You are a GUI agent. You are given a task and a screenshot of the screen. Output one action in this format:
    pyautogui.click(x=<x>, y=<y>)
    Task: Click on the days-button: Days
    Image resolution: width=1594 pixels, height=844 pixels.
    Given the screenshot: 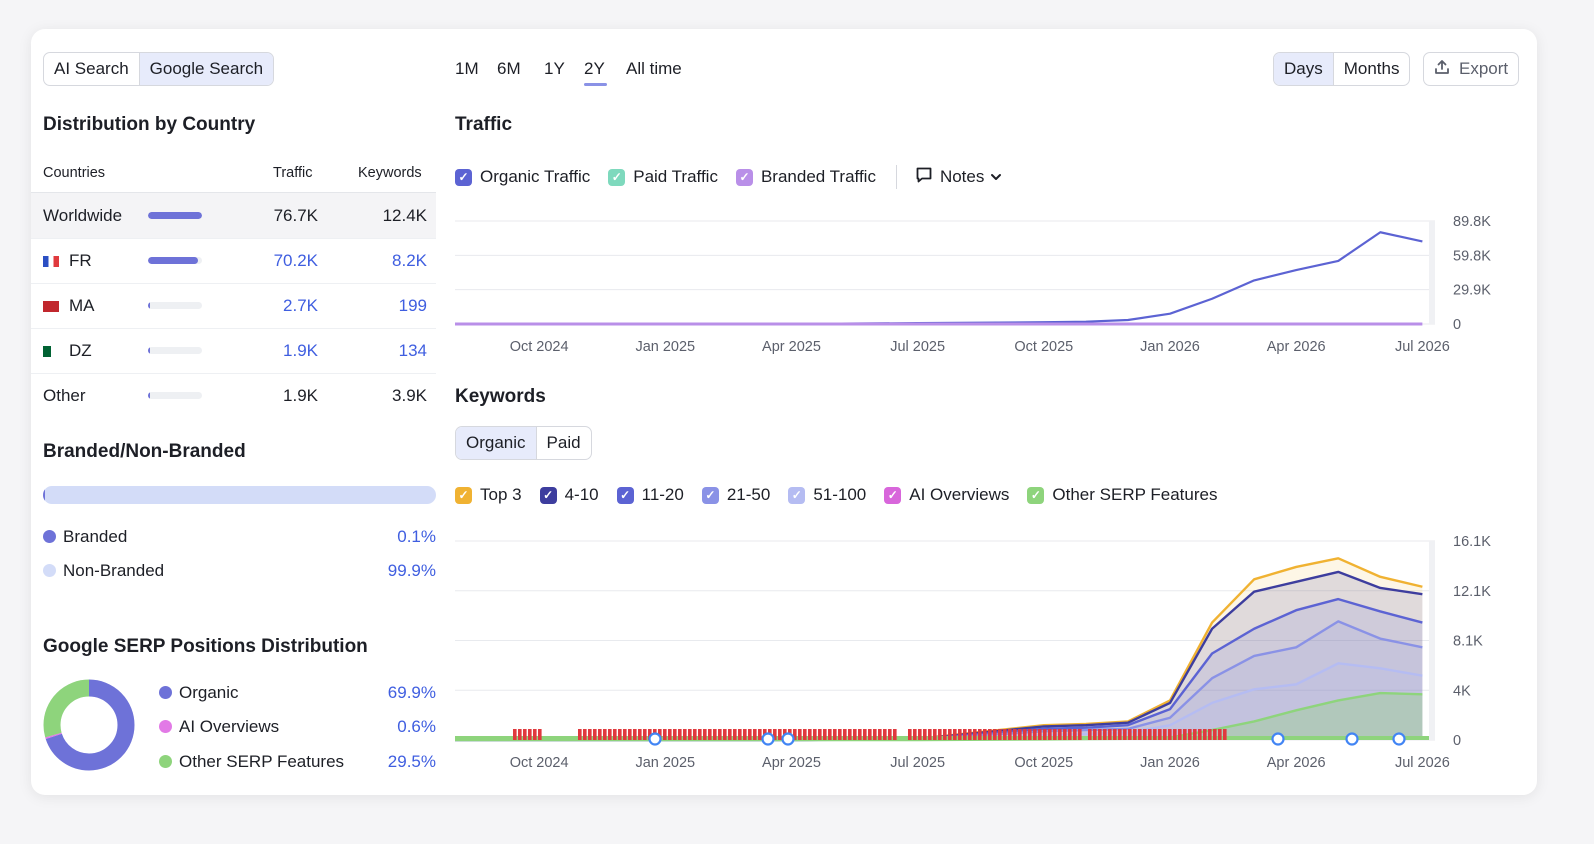 What is the action you would take?
    pyautogui.click(x=1304, y=69)
    